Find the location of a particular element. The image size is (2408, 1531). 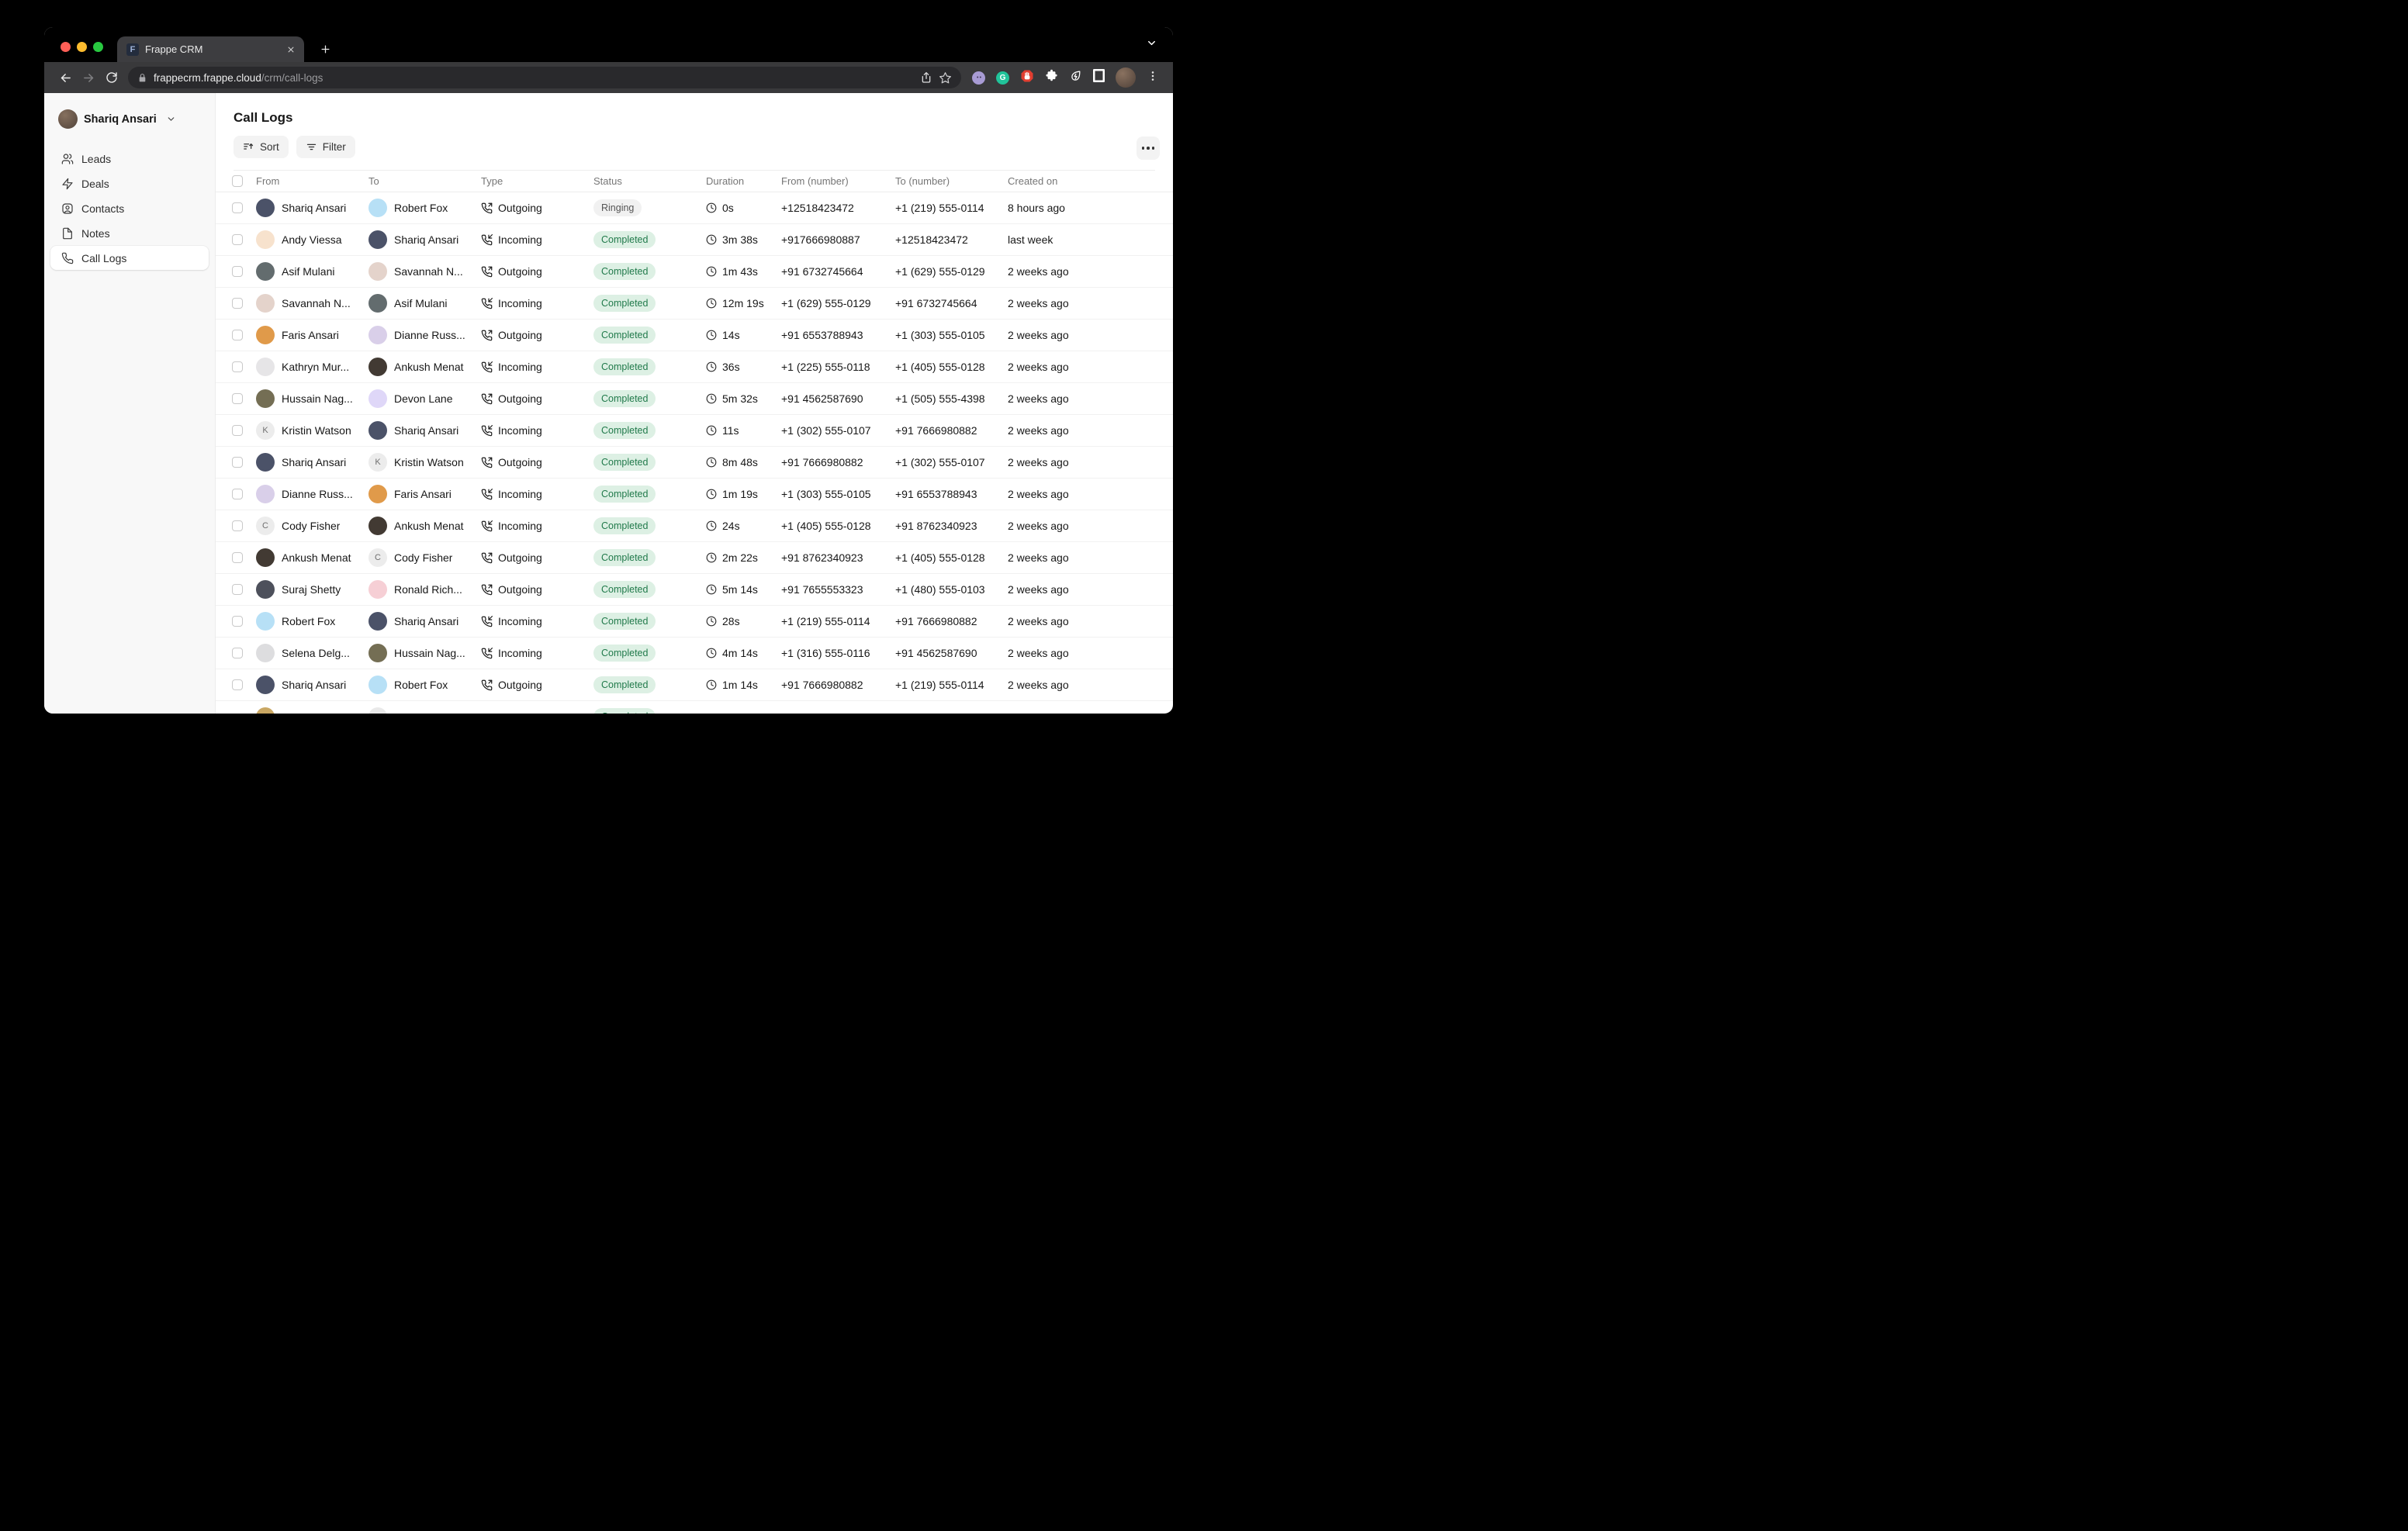

adblock-extension-icon is located at coordinates (1027, 78).